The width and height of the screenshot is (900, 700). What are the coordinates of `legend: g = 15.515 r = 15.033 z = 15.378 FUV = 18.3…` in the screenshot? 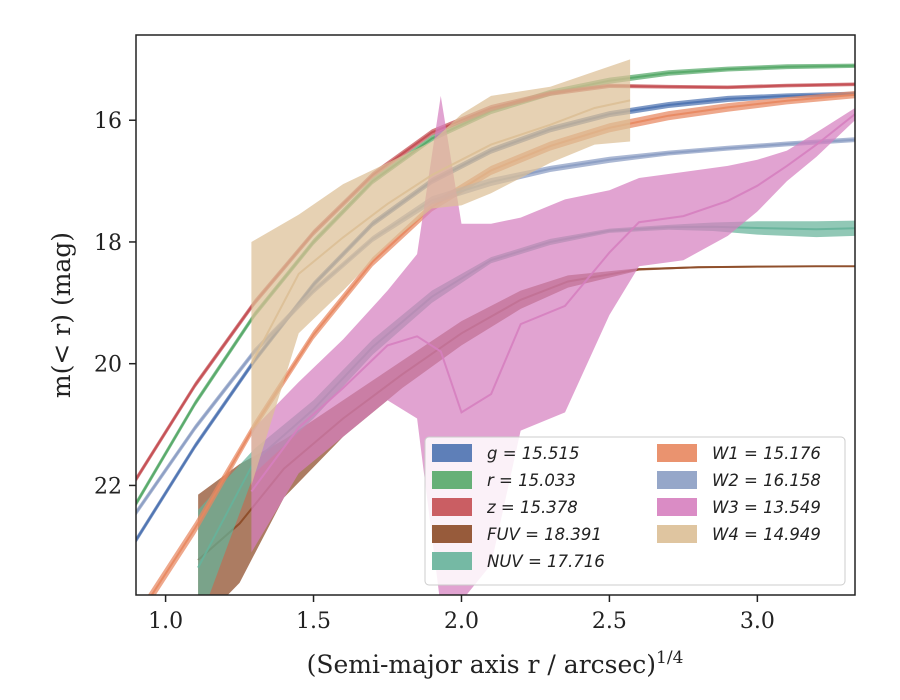 It's located at (635, 511).